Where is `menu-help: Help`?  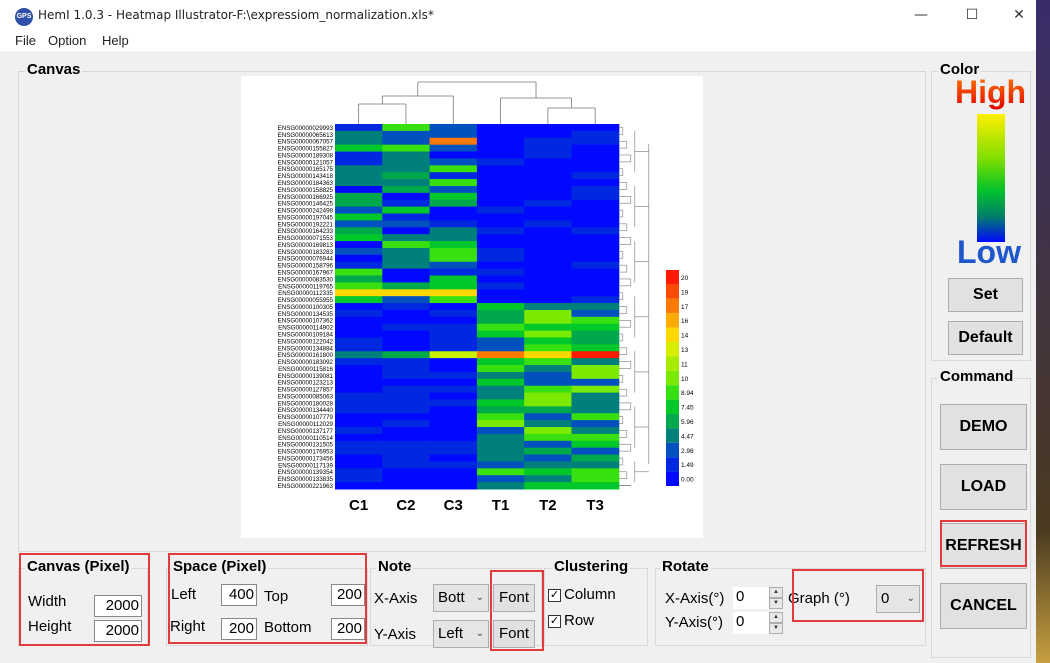 menu-help: Help is located at coordinates (115, 40).